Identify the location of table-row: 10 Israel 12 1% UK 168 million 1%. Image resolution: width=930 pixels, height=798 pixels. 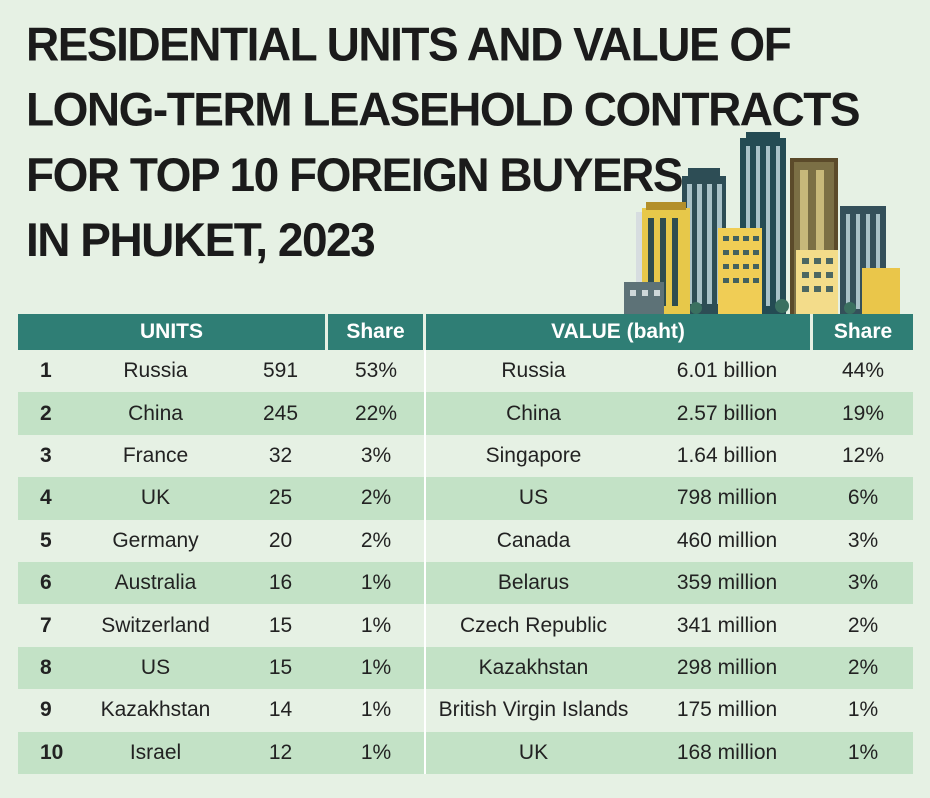
(466, 752).